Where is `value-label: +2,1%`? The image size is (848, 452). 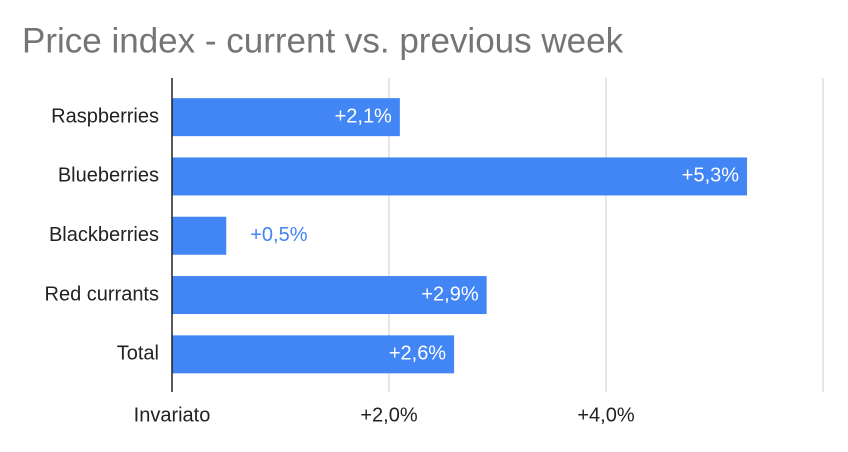 value-label: +2,1% is located at coordinates (363, 116).